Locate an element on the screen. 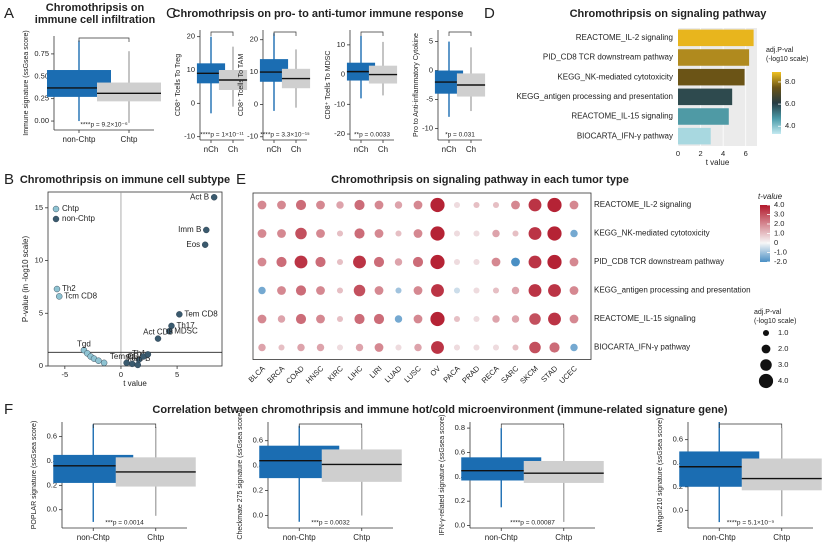 The image size is (824, 555). point-label: Act B is located at coordinates (199, 196).